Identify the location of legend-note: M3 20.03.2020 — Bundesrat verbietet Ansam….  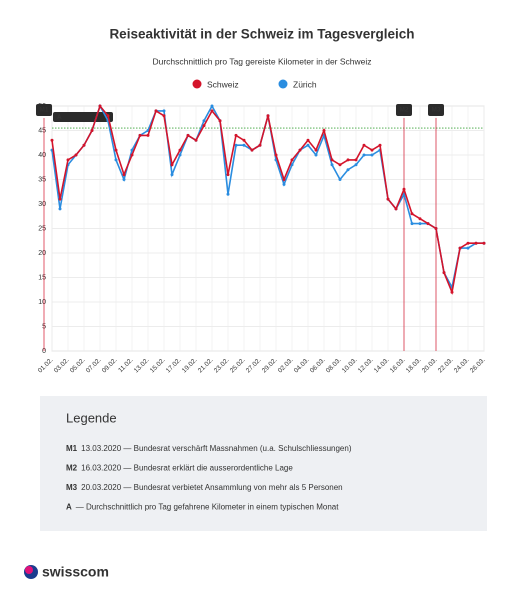
(204, 487).